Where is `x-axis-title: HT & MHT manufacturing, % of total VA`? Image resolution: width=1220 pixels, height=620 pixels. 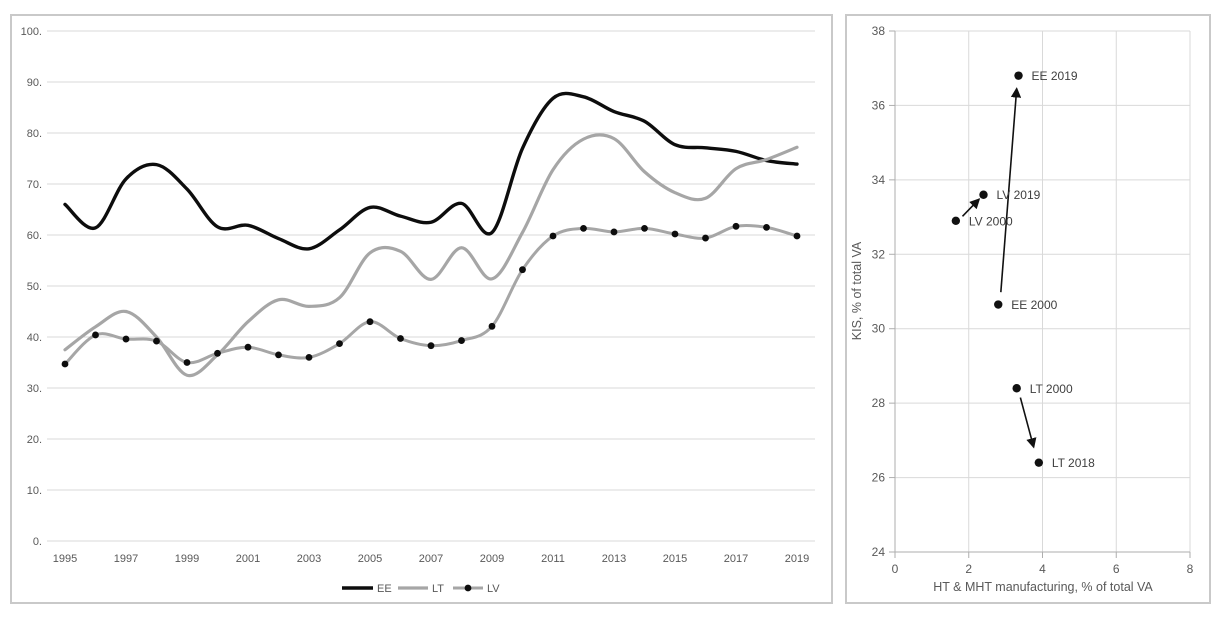 x-axis-title: HT & MHT manufacturing, % of total VA is located at coordinates (1043, 587).